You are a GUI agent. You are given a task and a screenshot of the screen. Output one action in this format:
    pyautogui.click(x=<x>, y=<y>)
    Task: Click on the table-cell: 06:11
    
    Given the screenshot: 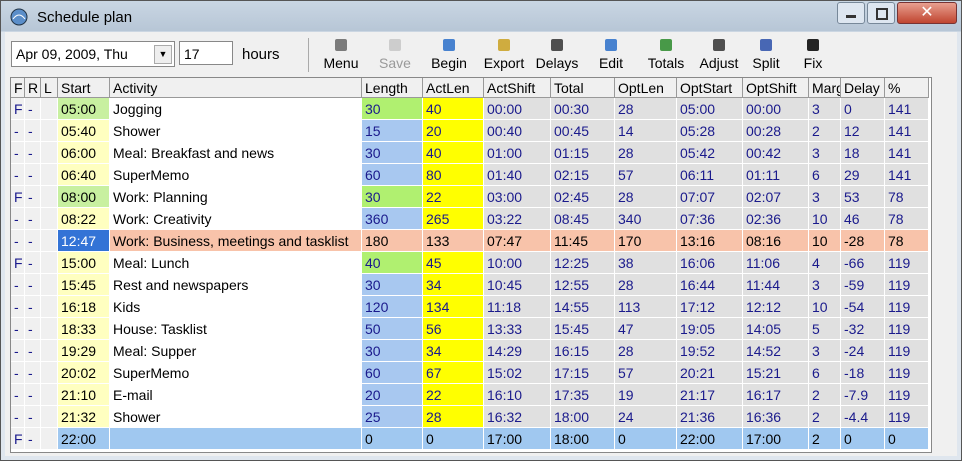 What is the action you would take?
    pyautogui.click(x=710, y=175)
    